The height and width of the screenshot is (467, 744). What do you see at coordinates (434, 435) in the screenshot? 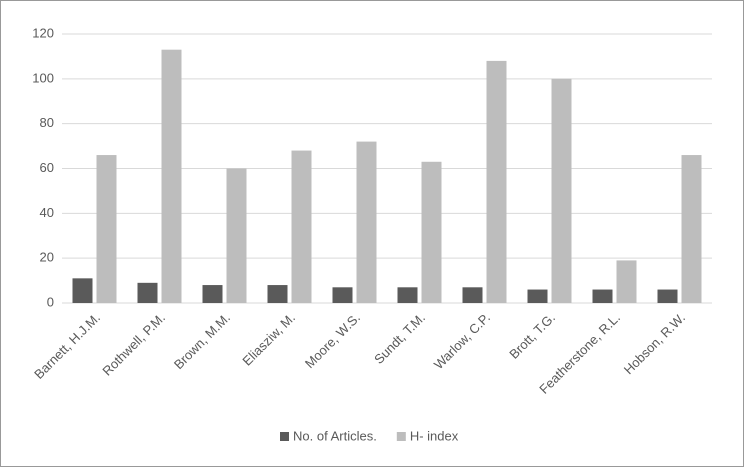
I see `legend-label: H- index` at bounding box center [434, 435].